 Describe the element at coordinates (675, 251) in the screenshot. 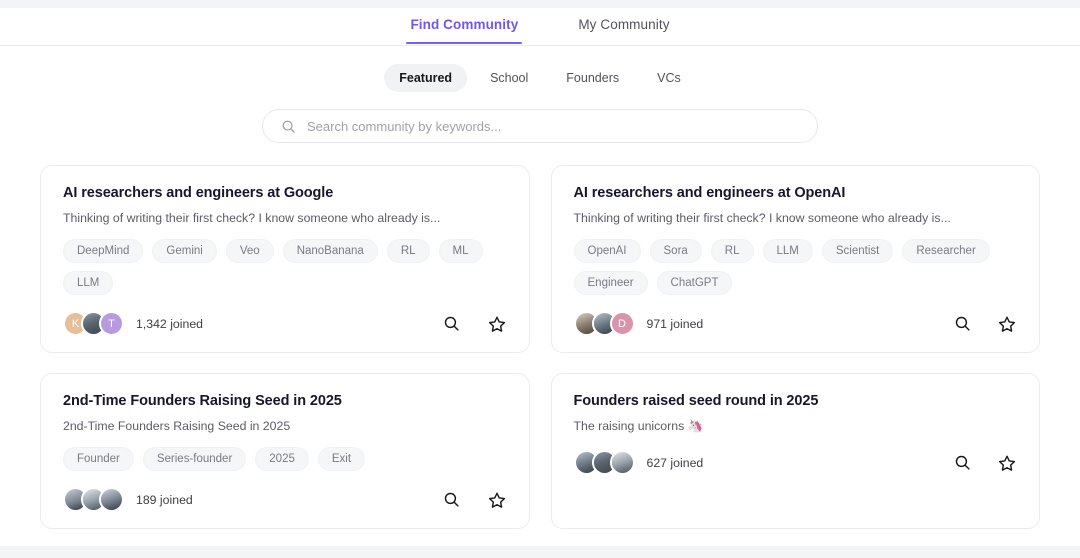

I see `card-tag: Sora` at that location.